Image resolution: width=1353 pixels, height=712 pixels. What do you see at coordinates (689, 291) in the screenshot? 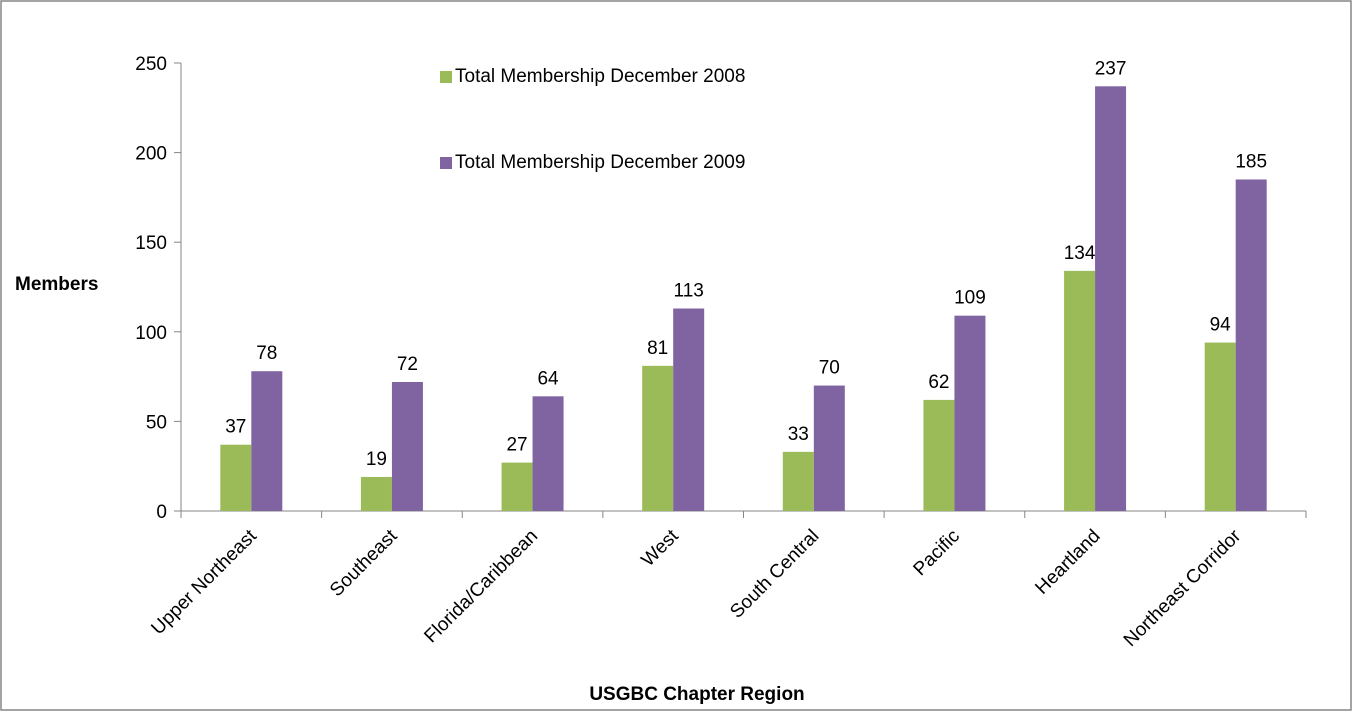
I see `data-label: 113` at bounding box center [689, 291].